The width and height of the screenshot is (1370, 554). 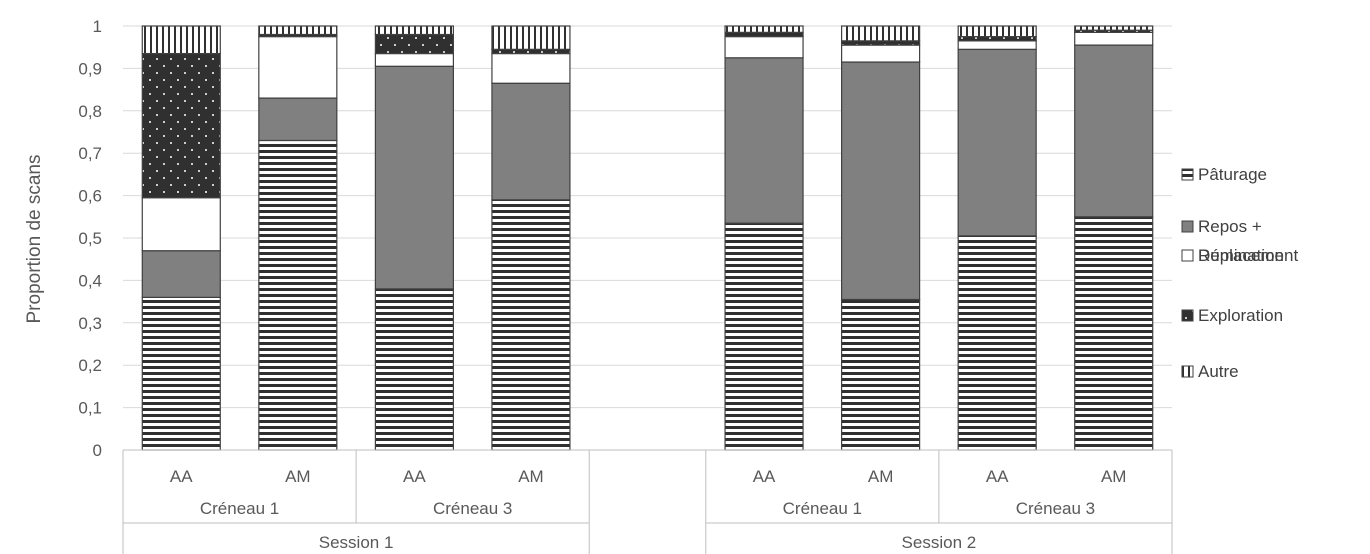 What do you see at coordinates (90, 323) in the screenshot?
I see `y-tick-label: 0,3` at bounding box center [90, 323].